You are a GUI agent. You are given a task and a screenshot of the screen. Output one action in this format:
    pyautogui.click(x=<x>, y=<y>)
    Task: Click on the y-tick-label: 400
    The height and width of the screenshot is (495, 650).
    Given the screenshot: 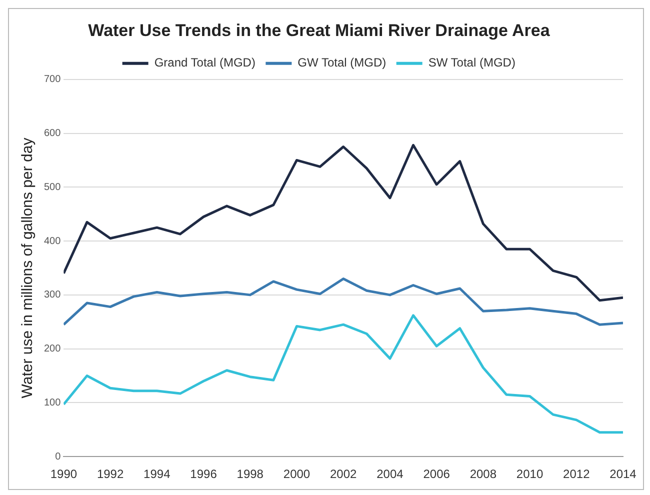 What is the action you would take?
    pyautogui.click(x=53, y=241)
    